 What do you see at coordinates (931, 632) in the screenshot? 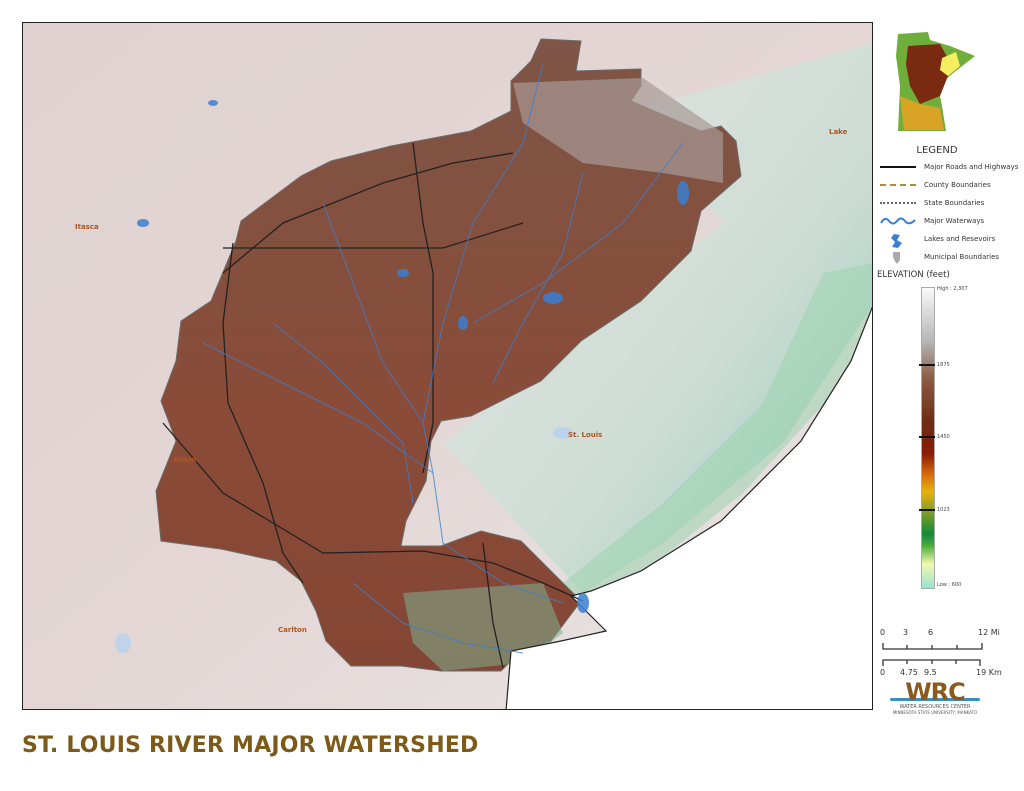
I see `scale-label: 6` at bounding box center [931, 632].